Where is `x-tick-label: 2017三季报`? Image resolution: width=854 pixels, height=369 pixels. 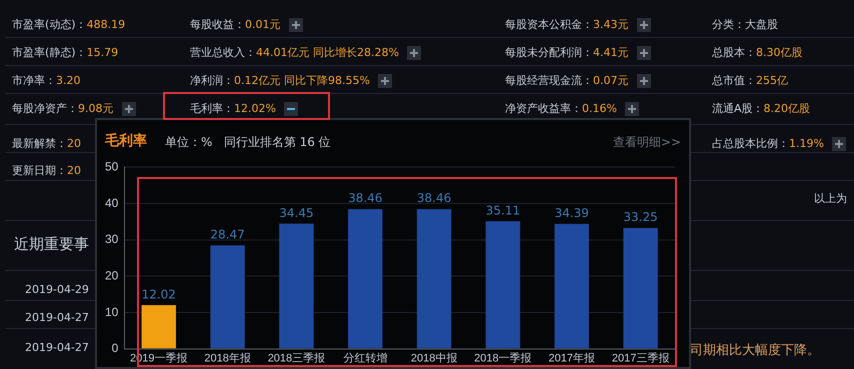 x-tick-label: 2017三季报 is located at coordinates (641, 357).